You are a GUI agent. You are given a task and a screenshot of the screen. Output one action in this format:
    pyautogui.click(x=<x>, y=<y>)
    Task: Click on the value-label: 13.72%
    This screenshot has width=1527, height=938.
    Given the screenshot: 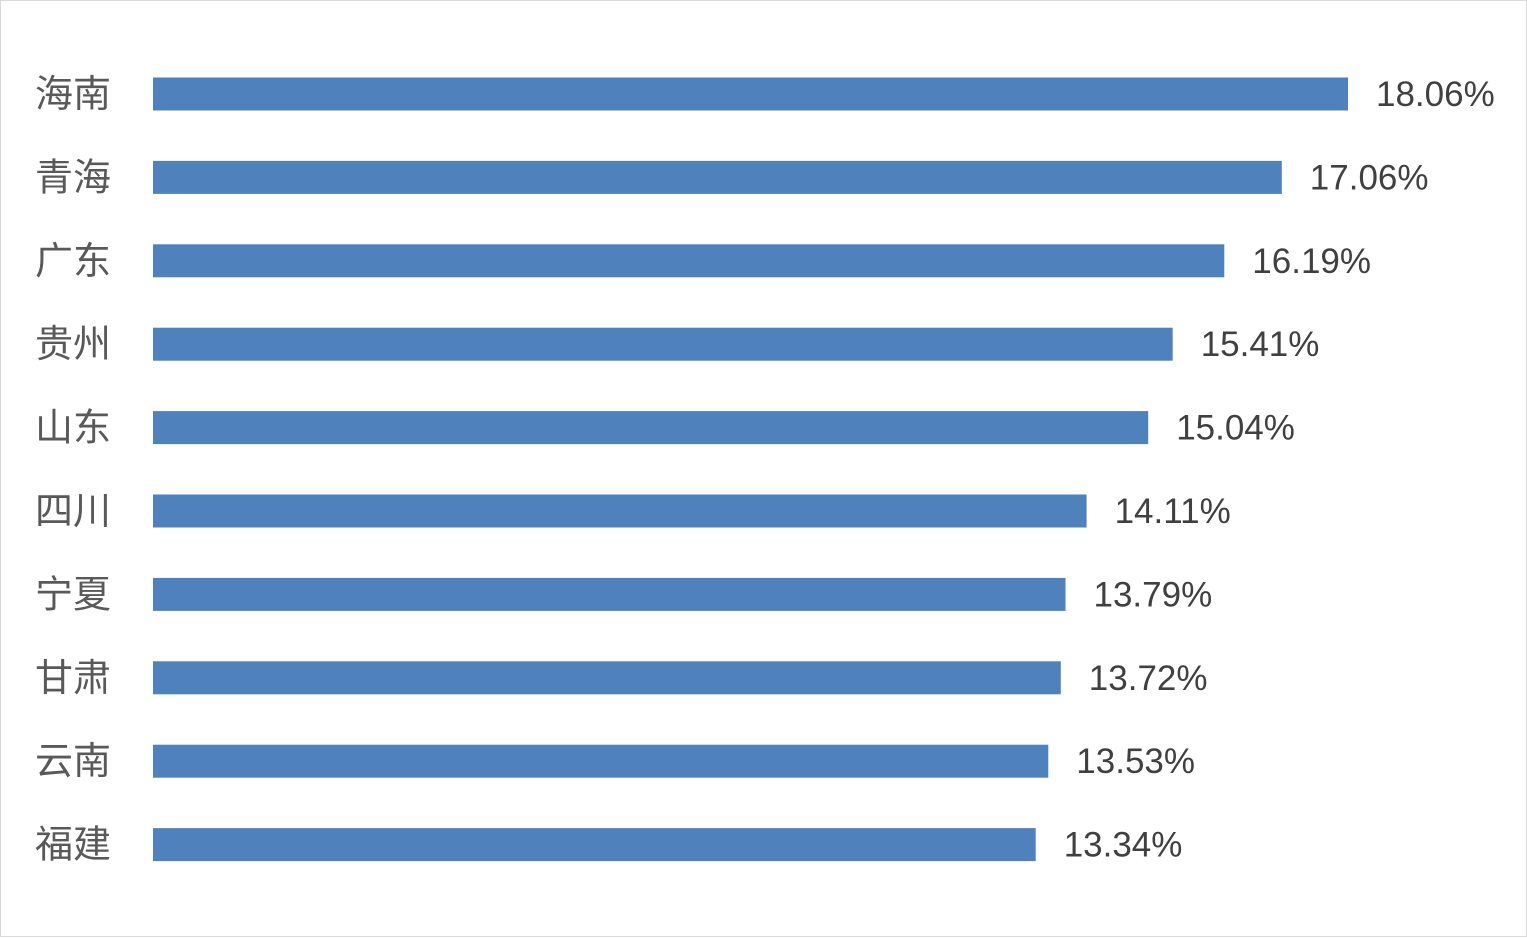 What is the action you would take?
    pyautogui.click(x=1148, y=678)
    